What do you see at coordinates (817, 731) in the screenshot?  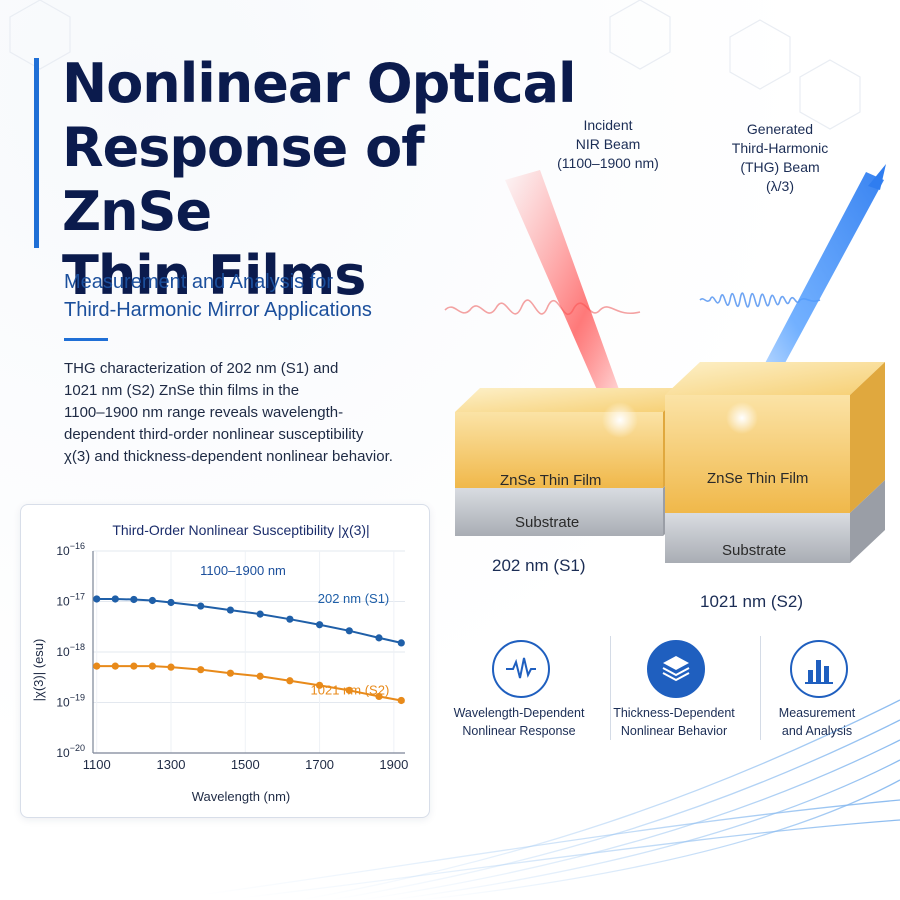 I see `feature-caption-line: and Analysis` at bounding box center [817, 731].